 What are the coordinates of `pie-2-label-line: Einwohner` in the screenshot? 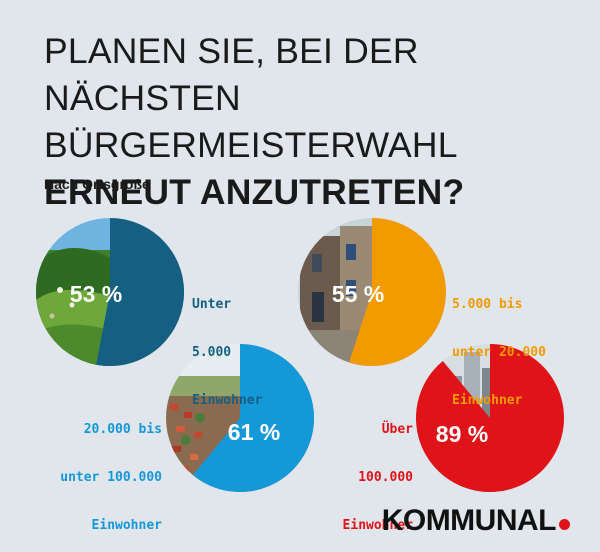 It's located at (487, 400).